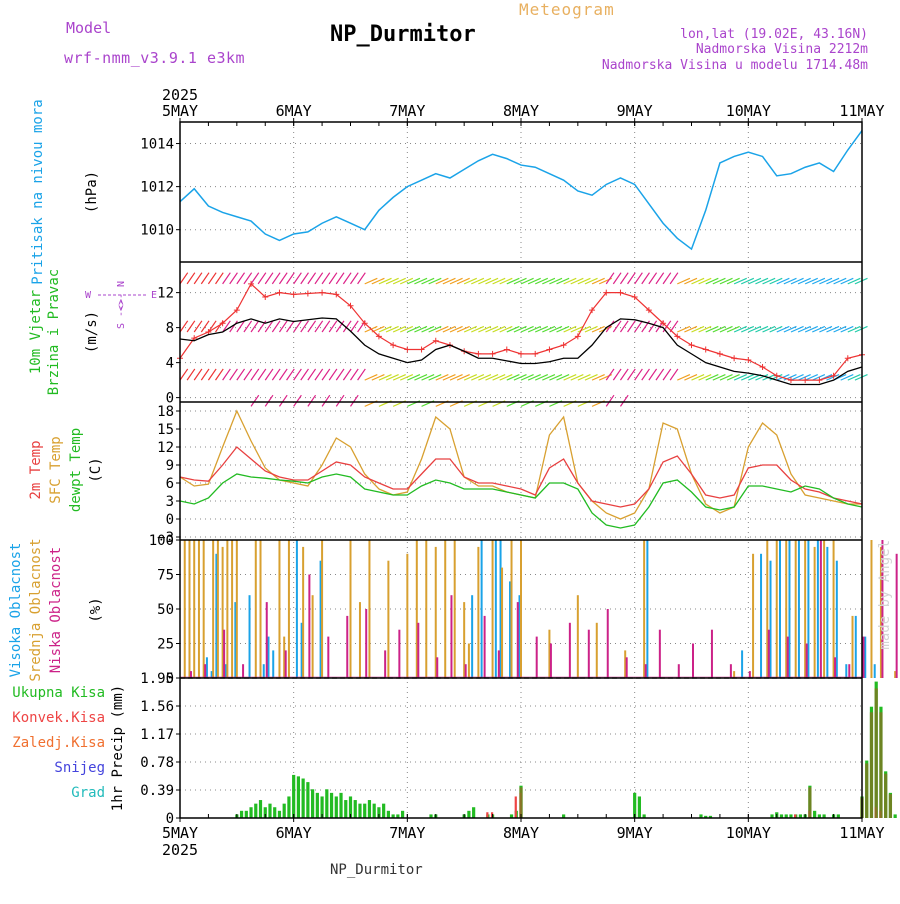 The width and height of the screenshot is (900, 904). Describe the element at coordinates (157, 735) in the screenshot. I see `precipitation-y-tick-label: 1.17` at that location.